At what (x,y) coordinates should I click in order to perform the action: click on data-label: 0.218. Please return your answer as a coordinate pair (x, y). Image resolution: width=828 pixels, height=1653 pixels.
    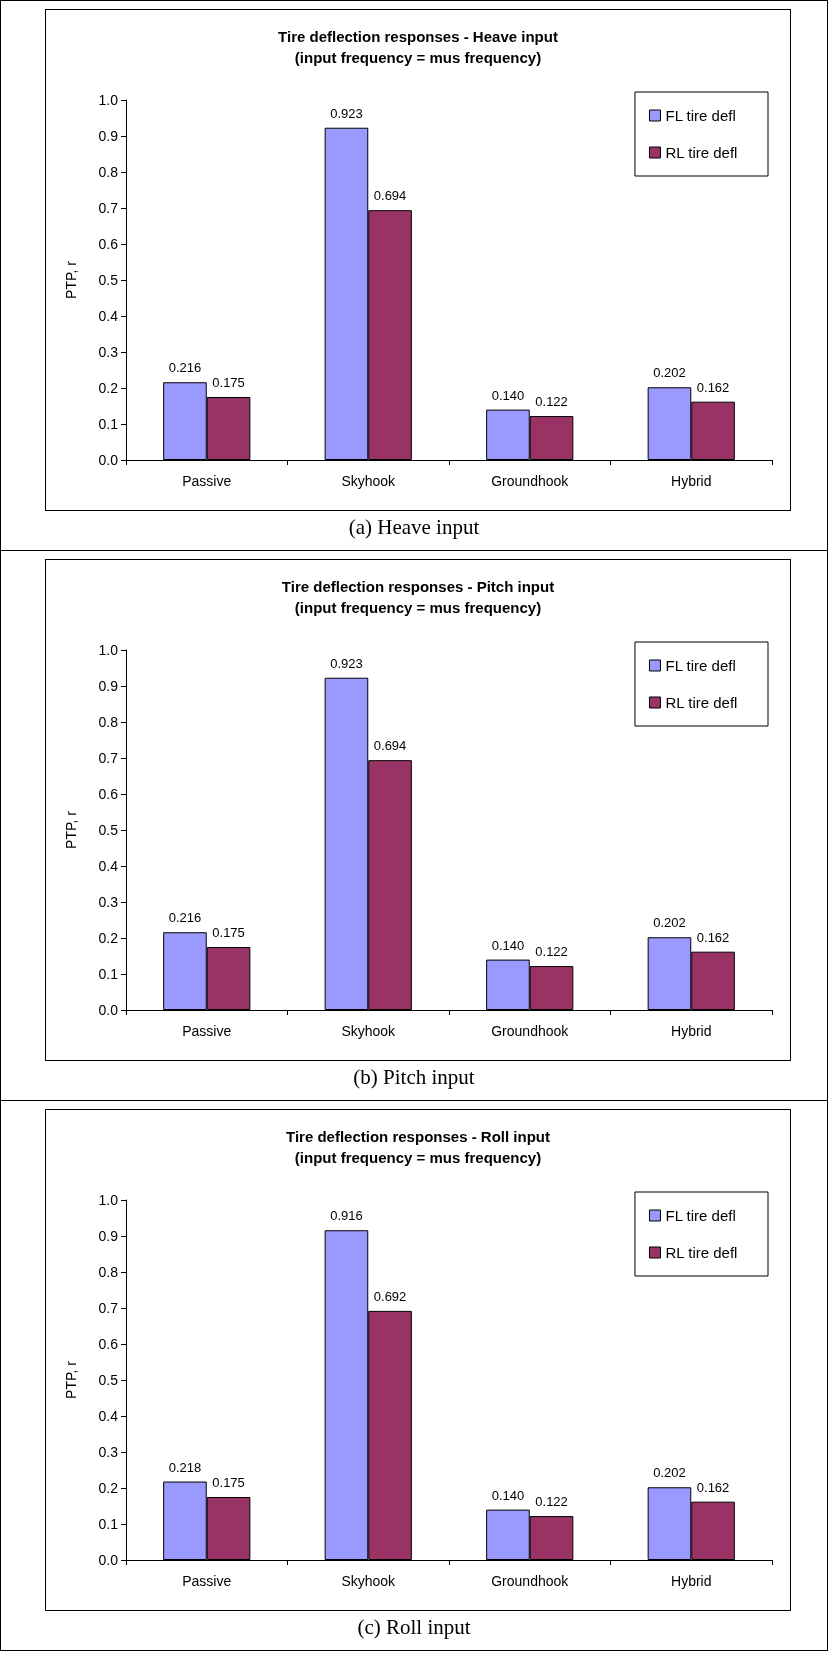
    Looking at the image, I should click on (185, 1467).